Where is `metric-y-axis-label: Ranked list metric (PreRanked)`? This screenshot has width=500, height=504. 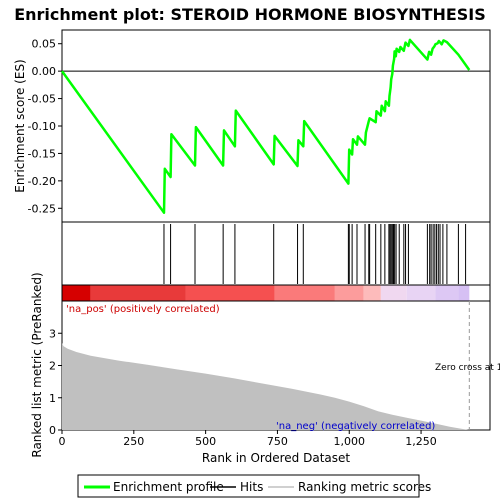
metric-y-axis-label: Ranked list metric (PreRanked) is located at coordinates (37, 364).